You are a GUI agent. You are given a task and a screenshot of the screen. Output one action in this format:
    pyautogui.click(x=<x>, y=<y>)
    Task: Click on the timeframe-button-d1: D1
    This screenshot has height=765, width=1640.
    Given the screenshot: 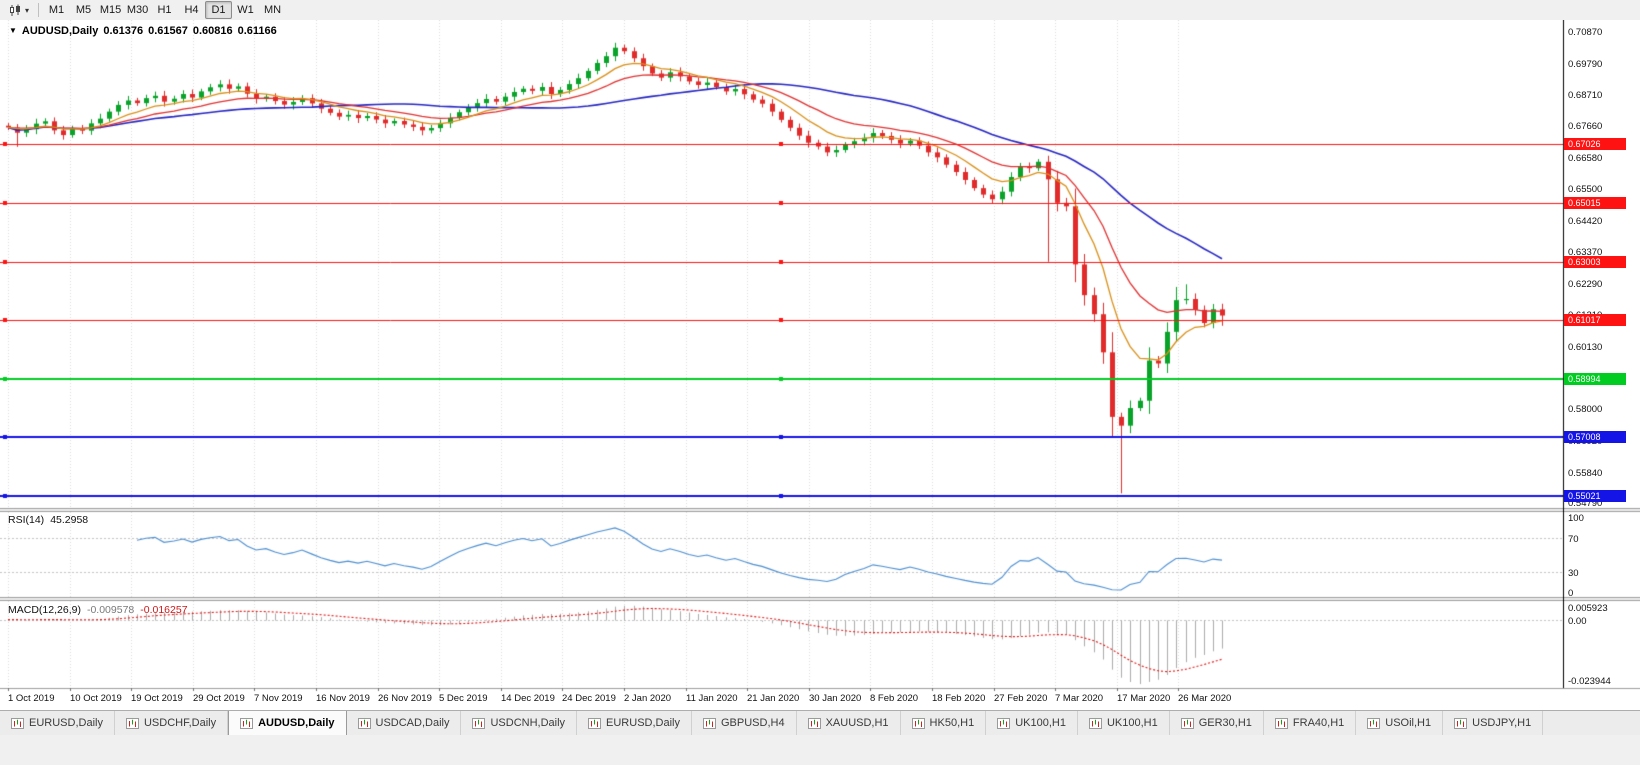 What is the action you would take?
    pyautogui.click(x=219, y=10)
    